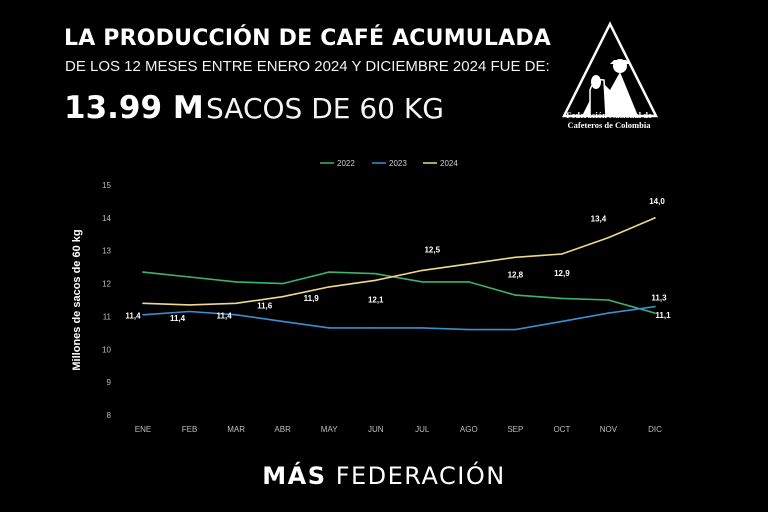 The width and height of the screenshot is (768, 512). I want to click on x-tick-label: ENE, so click(143, 429).